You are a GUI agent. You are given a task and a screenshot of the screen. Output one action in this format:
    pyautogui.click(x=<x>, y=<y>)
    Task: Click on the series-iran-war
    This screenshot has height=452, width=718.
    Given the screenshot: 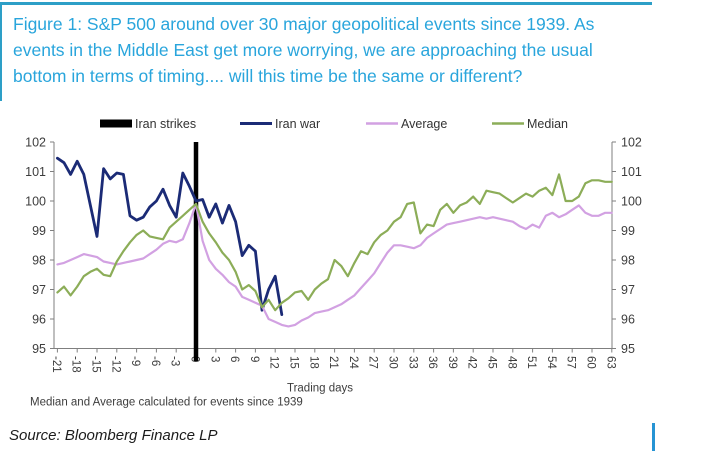 What is the action you would take?
    pyautogui.click(x=170, y=236)
    